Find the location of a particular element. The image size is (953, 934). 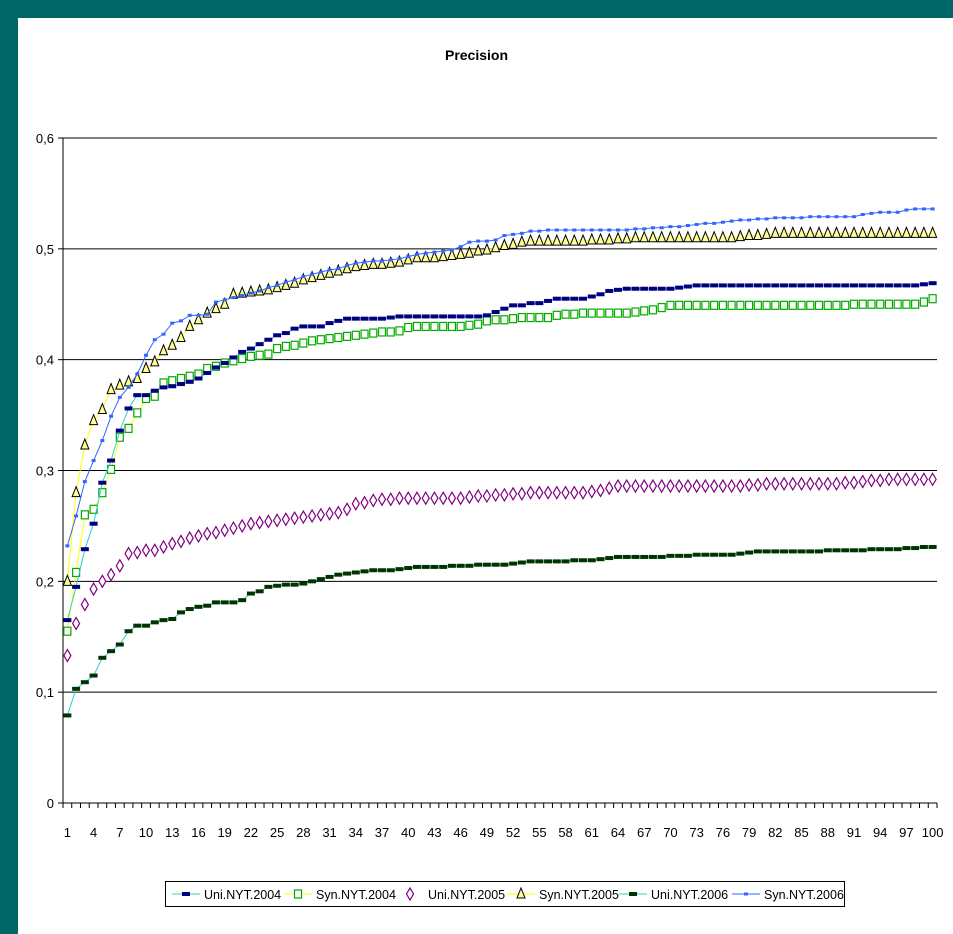

chart-title: Precision is located at coordinates (476, 55).